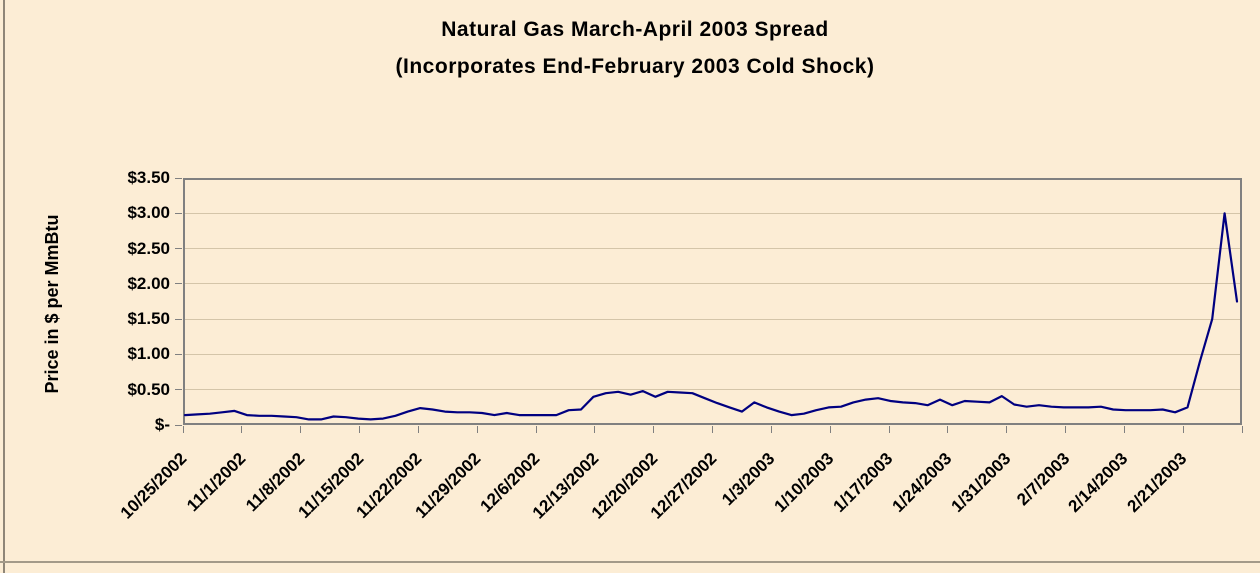 Image resolution: width=1260 pixels, height=573 pixels. What do you see at coordinates (148, 248) in the screenshot?
I see `y-axis-tick-label: $2.50` at bounding box center [148, 248].